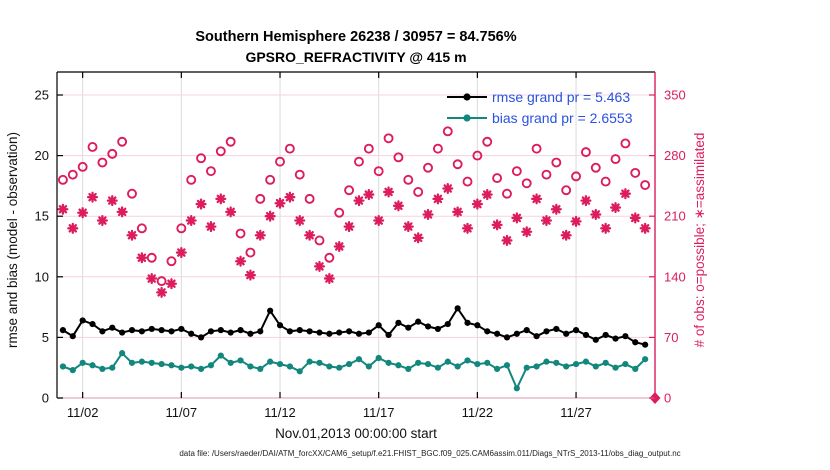  What do you see at coordinates (699, 240) in the screenshot?
I see `right-axis-label: # of obs: o=possible; ∗=assimilated` at bounding box center [699, 240].